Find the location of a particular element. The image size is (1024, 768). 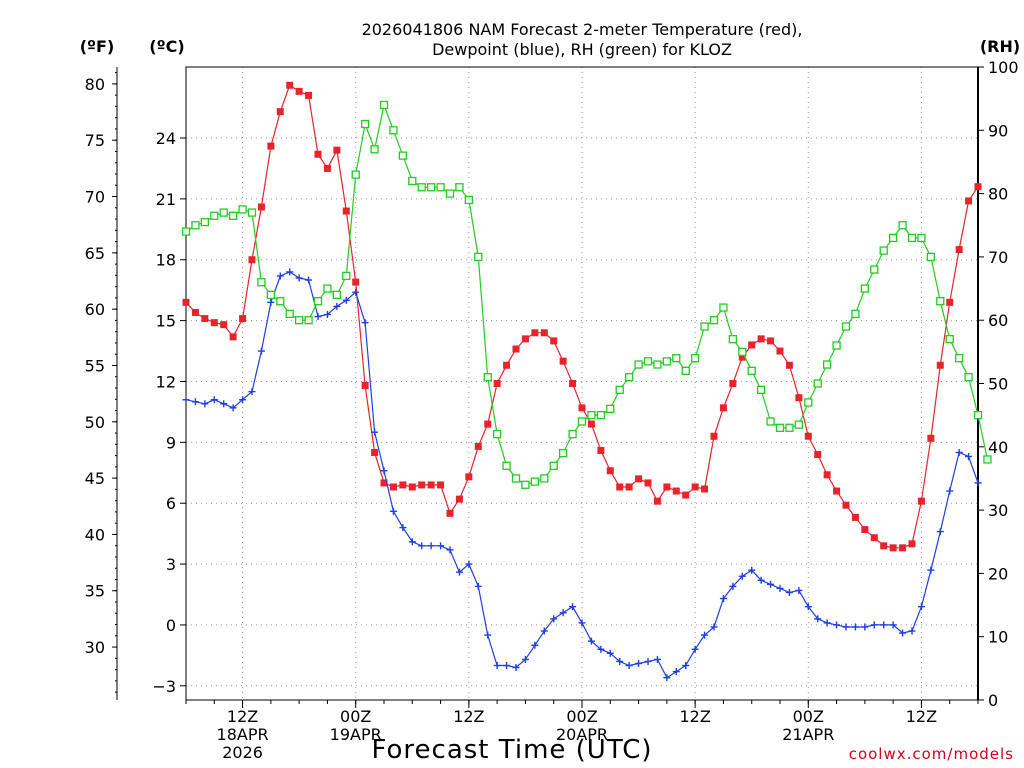

rh-tick-label: 70 is located at coordinates (998, 257).